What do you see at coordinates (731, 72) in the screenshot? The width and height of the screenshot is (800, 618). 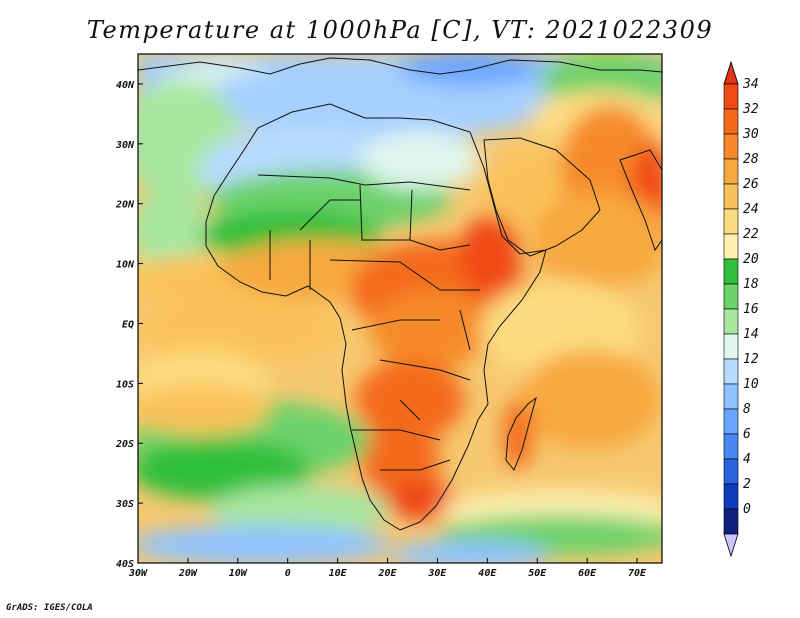 I see `colorbar-top-arrow` at bounding box center [731, 72].